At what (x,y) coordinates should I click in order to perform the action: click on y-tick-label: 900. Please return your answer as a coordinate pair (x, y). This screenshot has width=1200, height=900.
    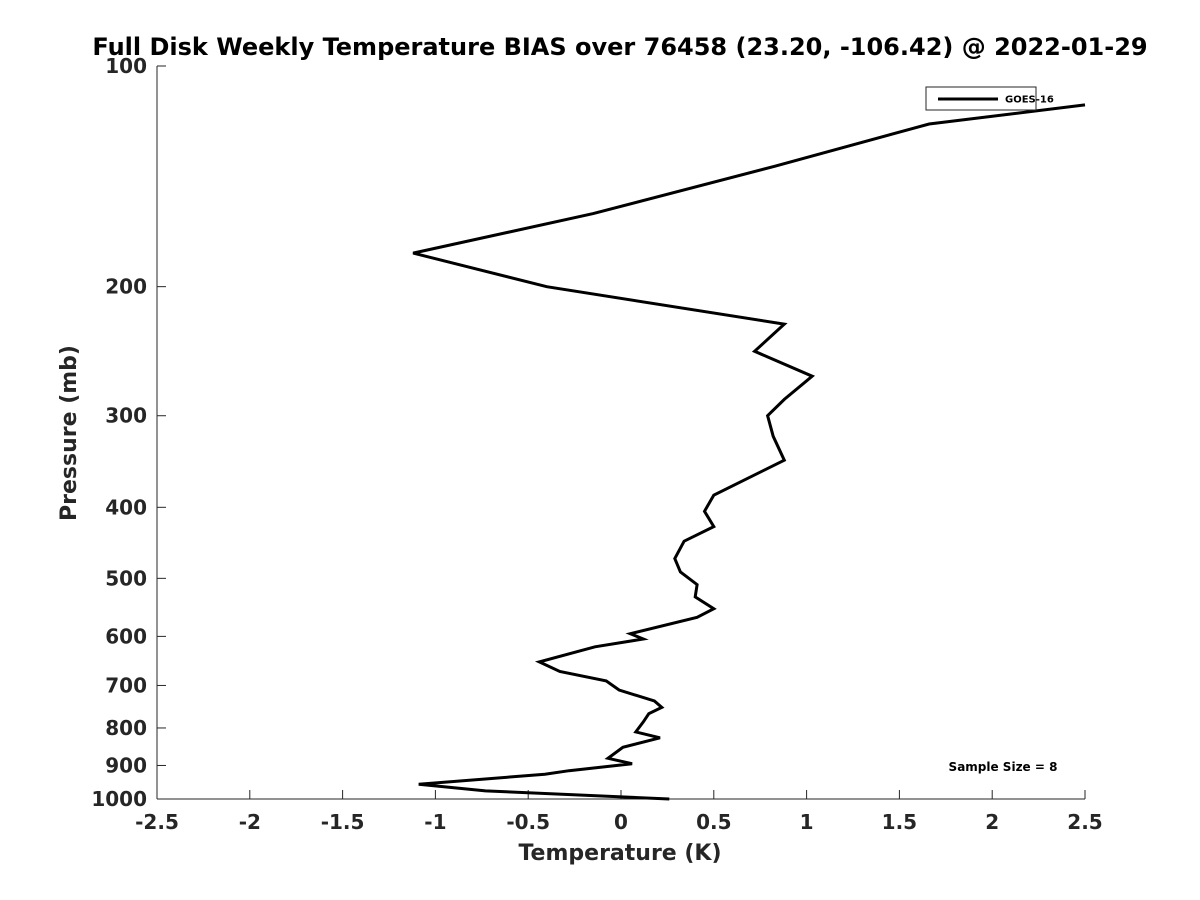
    Looking at the image, I should click on (126, 765).